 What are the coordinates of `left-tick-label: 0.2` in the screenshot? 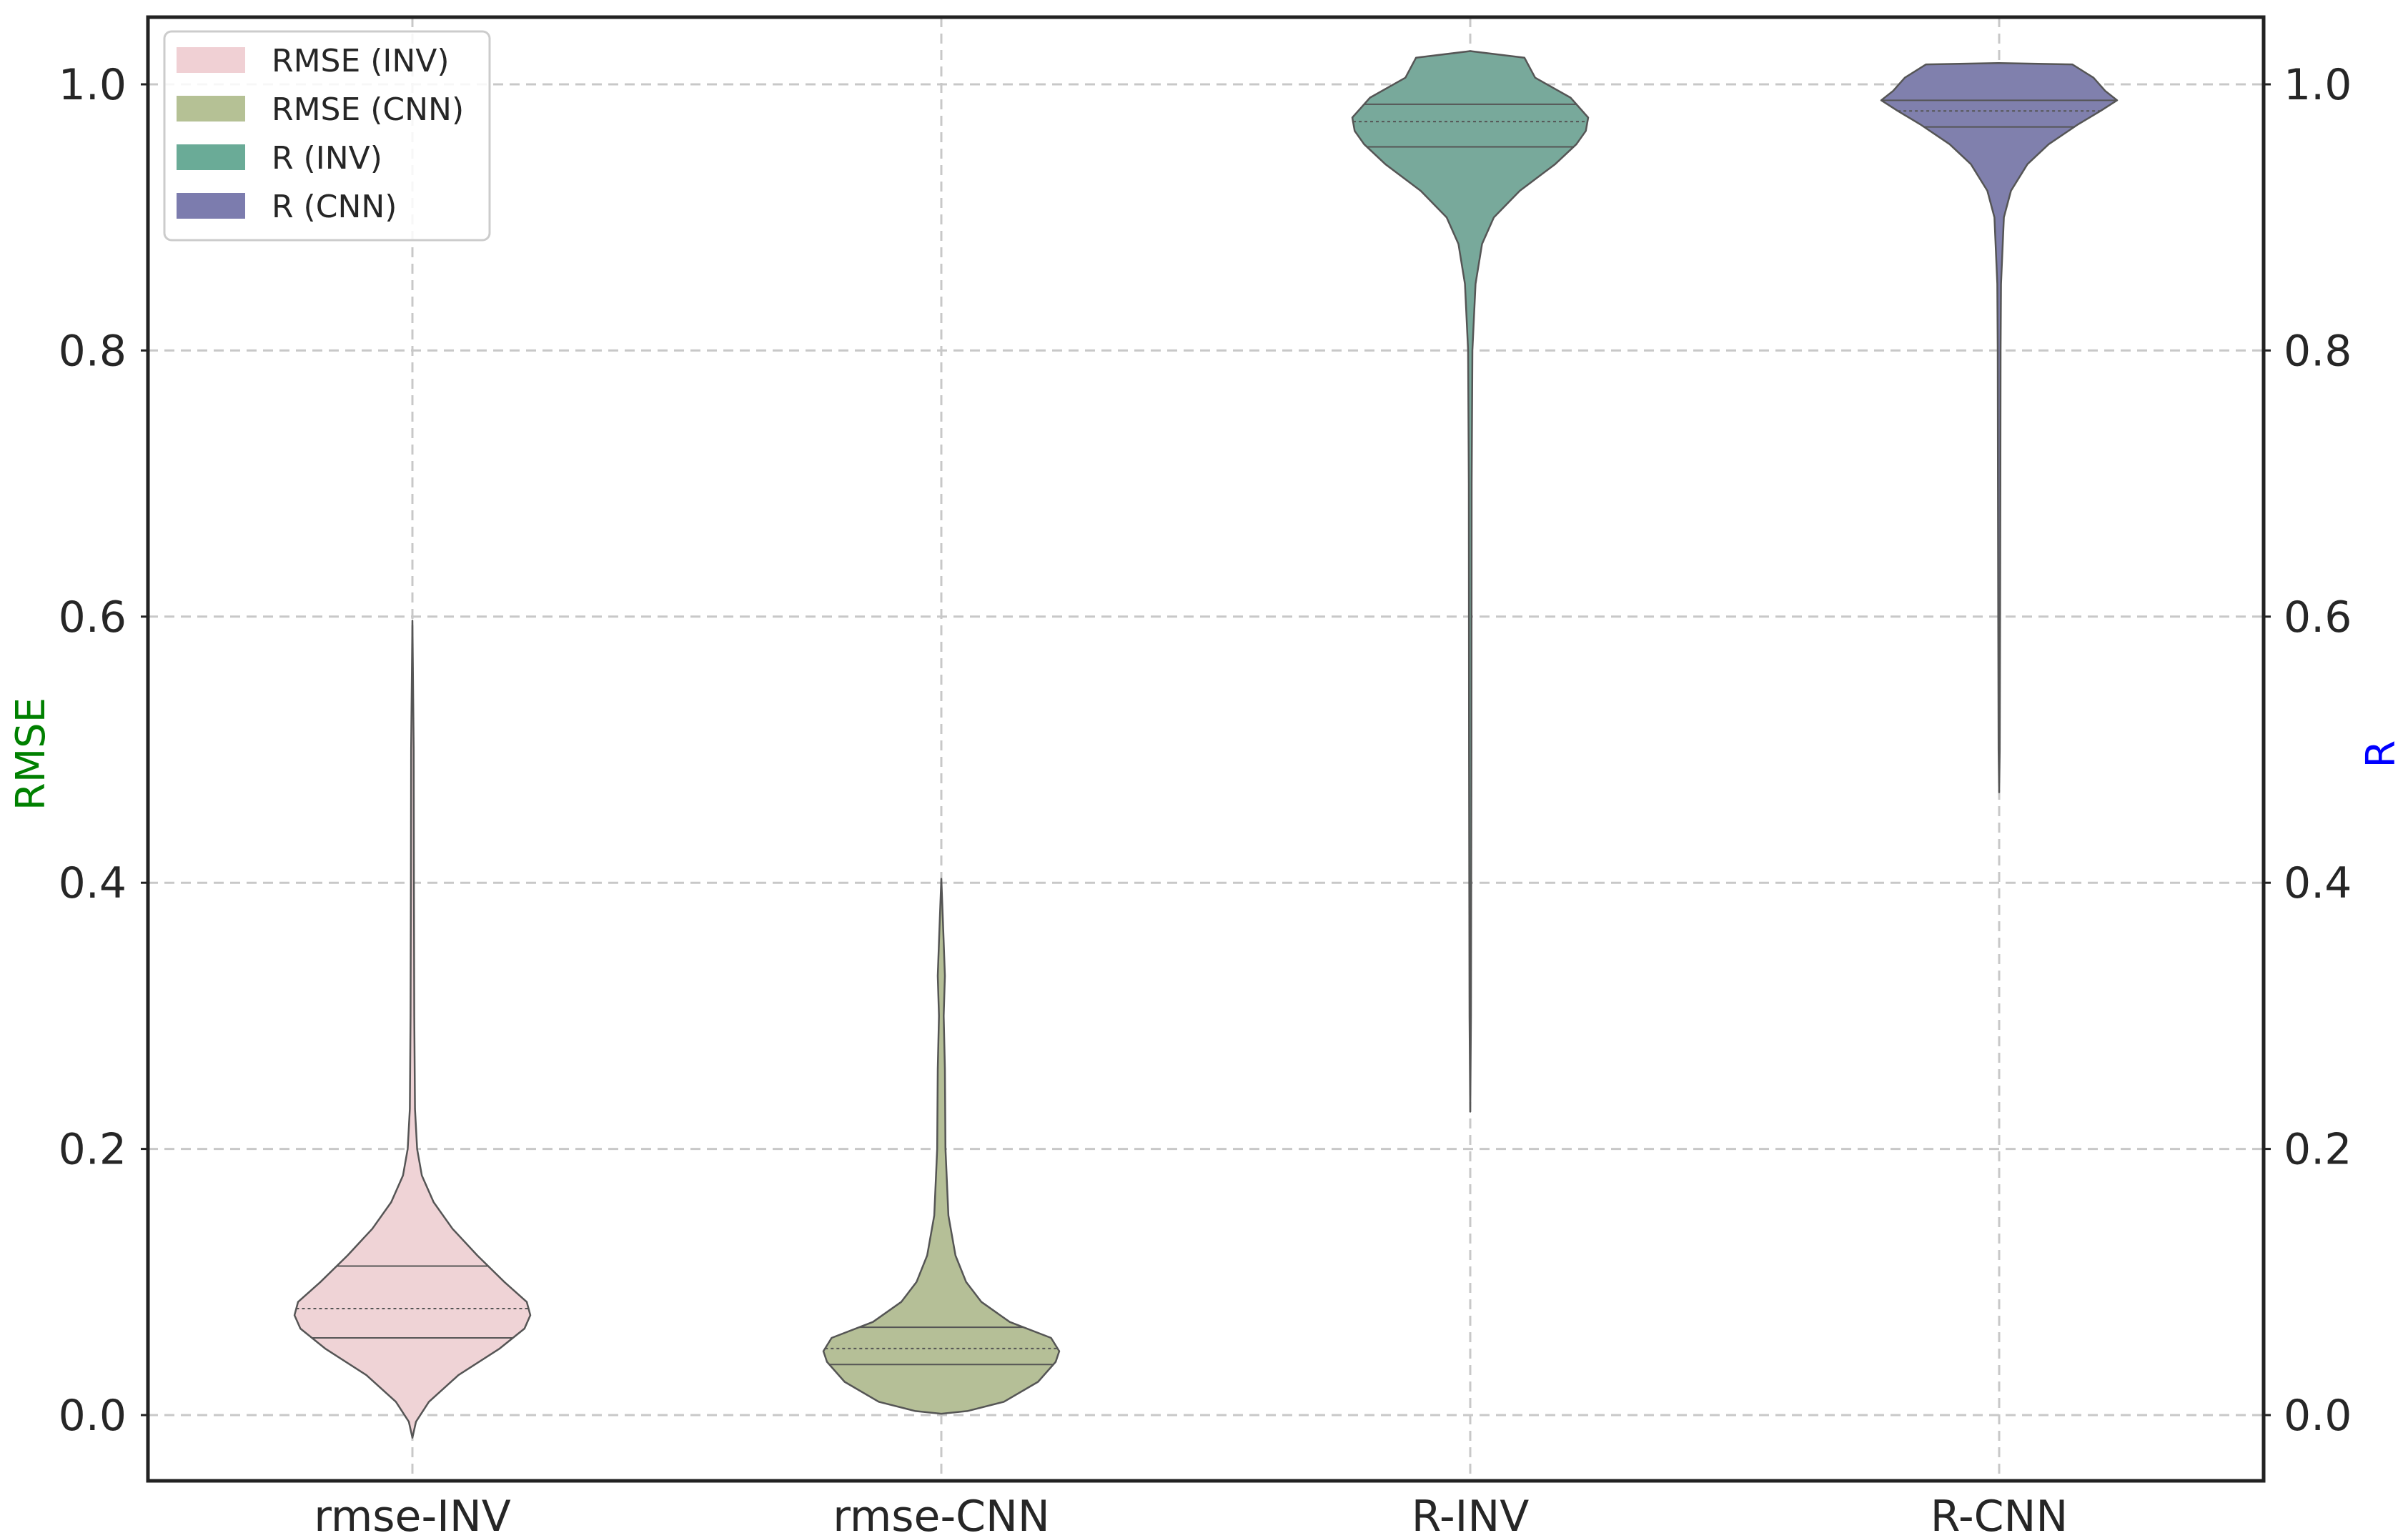 It's located at (93, 1150).